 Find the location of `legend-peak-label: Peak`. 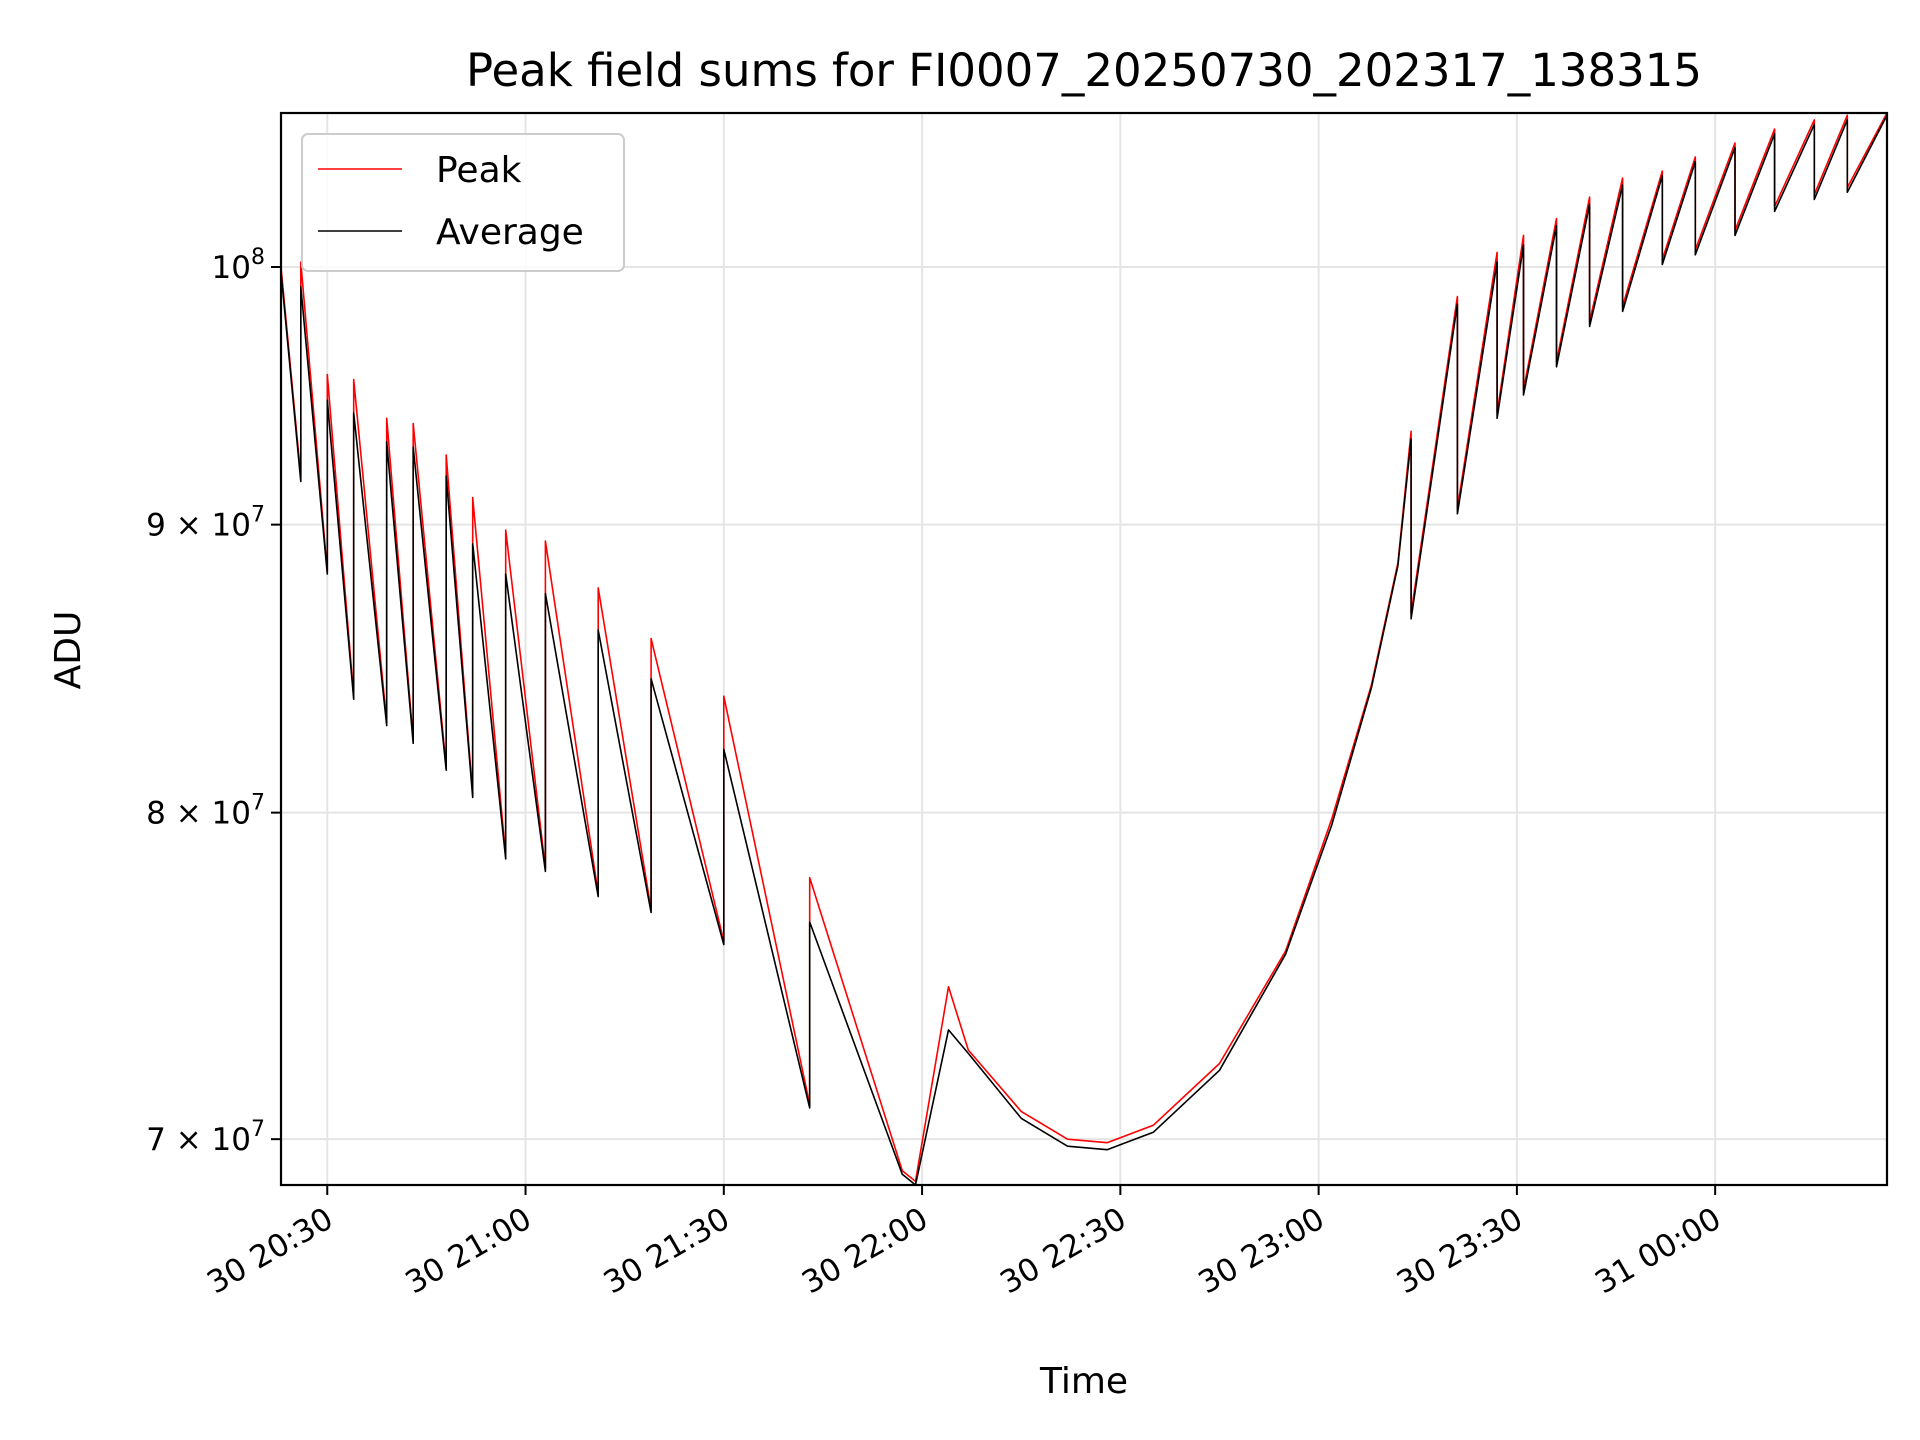

legend-peak-label: Peak is located at coordinates (479, 170).